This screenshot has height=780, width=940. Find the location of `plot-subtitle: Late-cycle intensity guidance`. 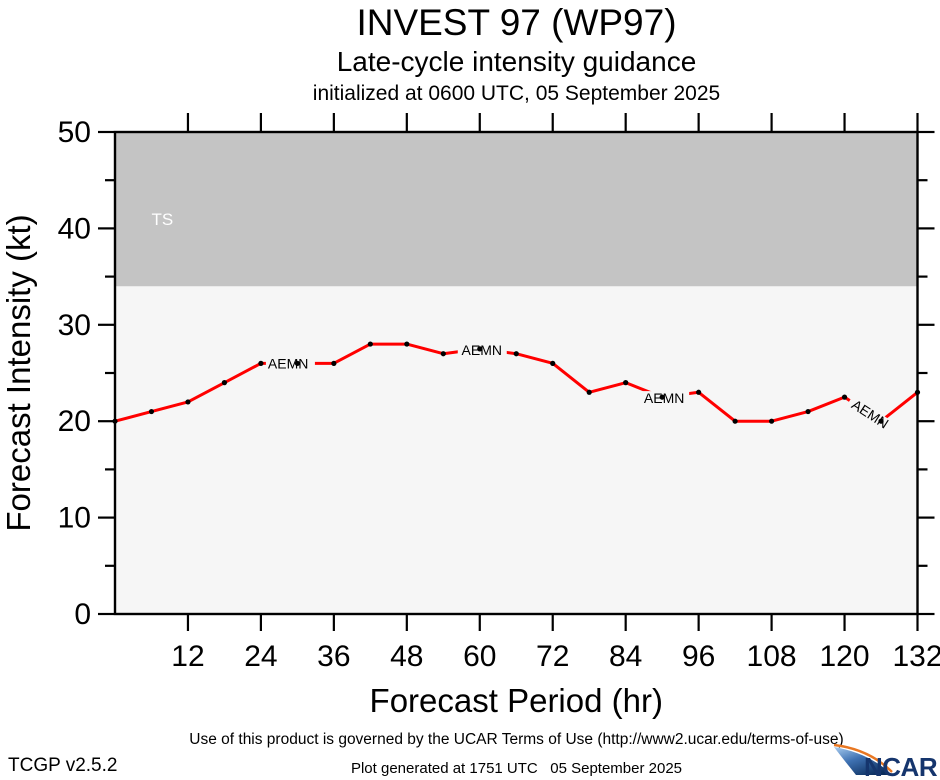

plot-subtitle: Late-cycle intensity guidance is located at coordinates (516, 61).